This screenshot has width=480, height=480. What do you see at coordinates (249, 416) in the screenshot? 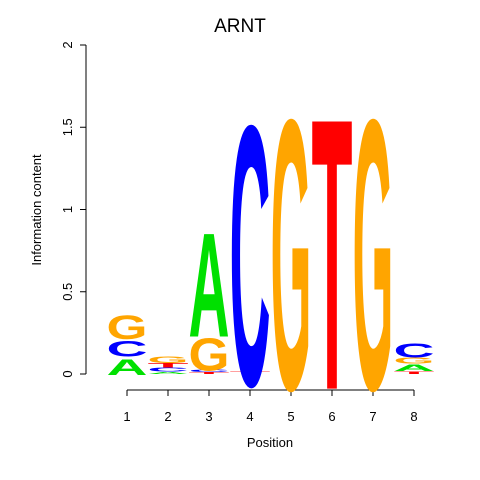
I see `x-tick-label: 4` at bounding box center [249, 416].